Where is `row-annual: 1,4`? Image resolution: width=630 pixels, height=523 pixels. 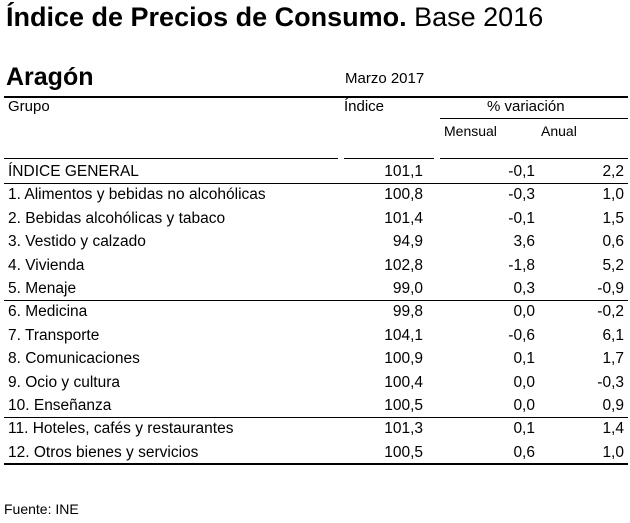 row-annual: 1,4 is located at coordinates (613, 429).